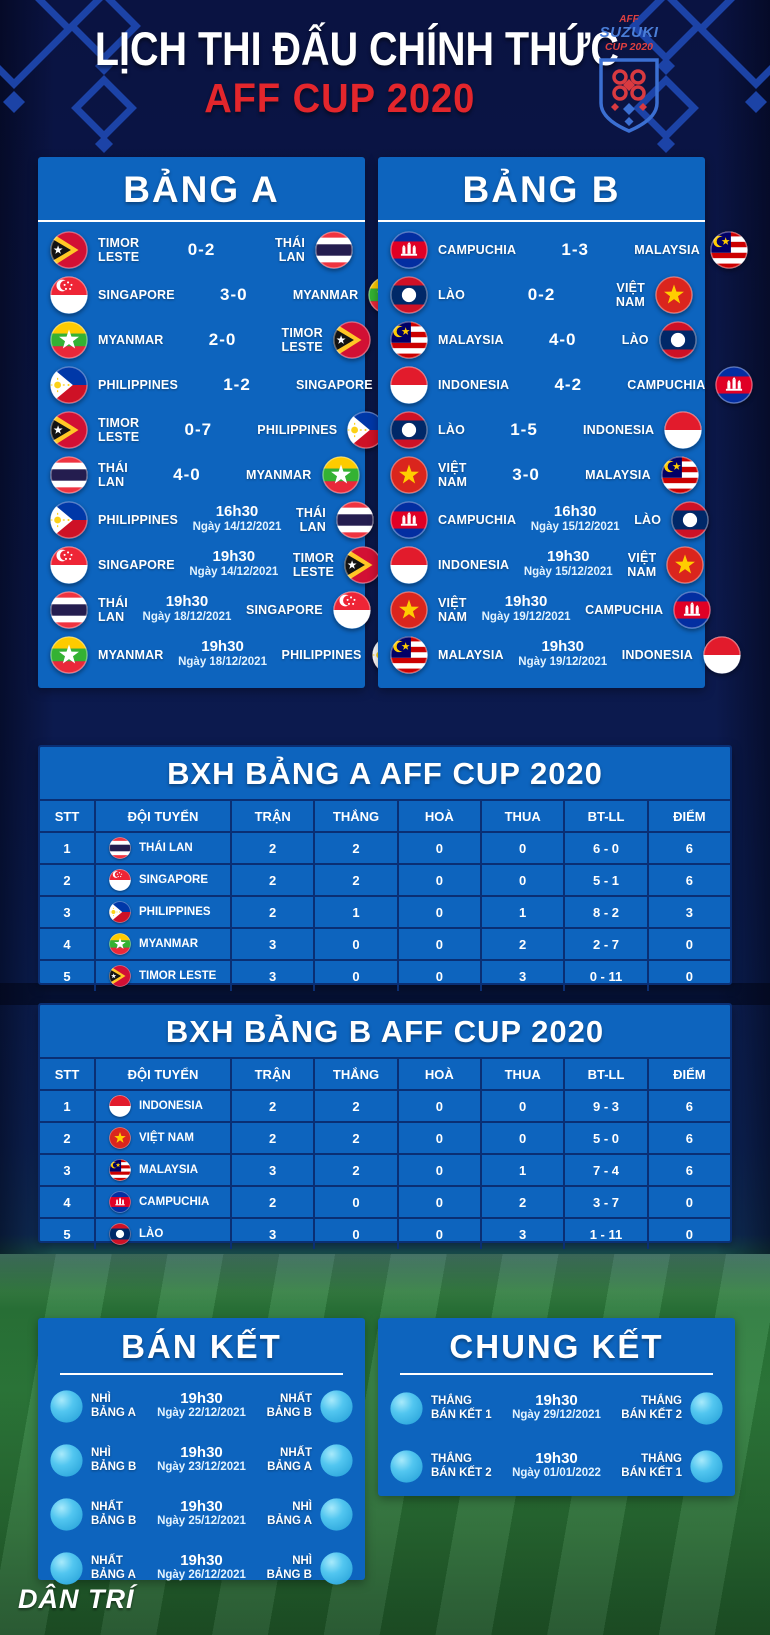 Image resolution: width=770 pixels, height=1635 pixels. I want to click on match-center: 0-7, so click(198, 430).